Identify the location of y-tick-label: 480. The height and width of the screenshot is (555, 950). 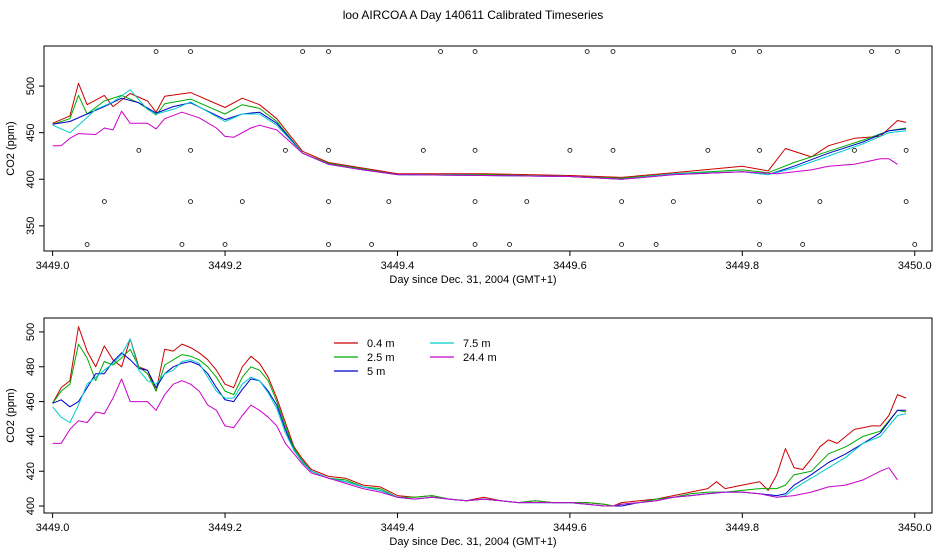
(31, 367).